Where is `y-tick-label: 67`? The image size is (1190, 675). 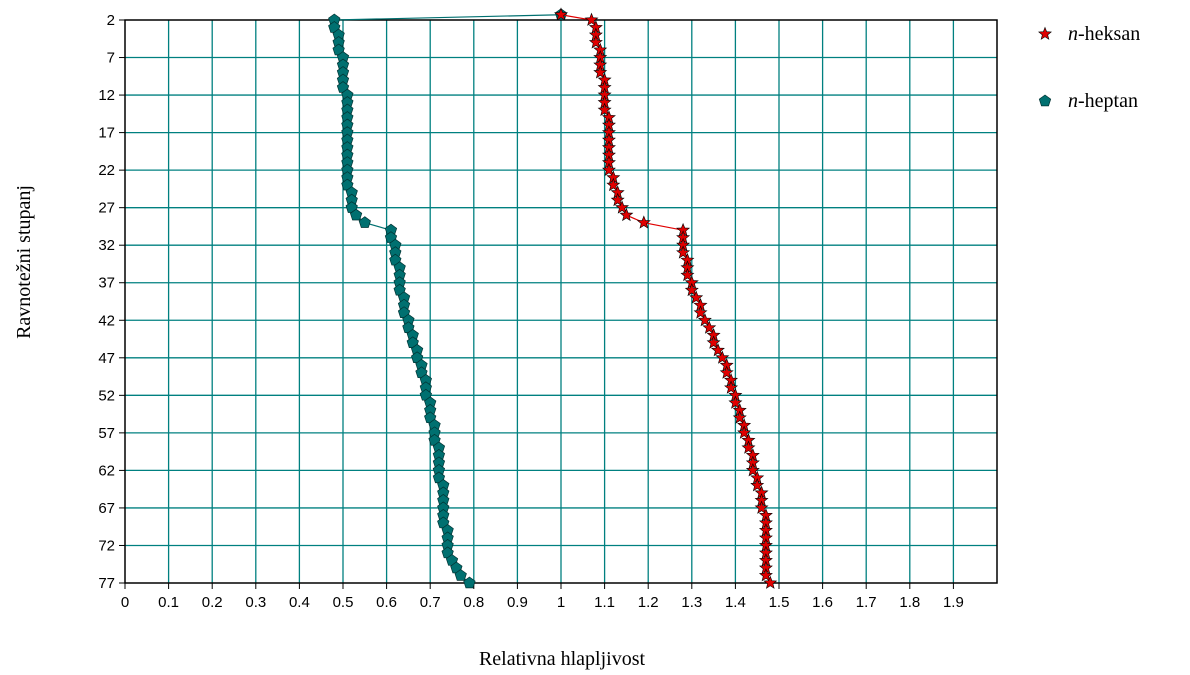 y-tick-label: 67 is located at coordinates (106, 508).